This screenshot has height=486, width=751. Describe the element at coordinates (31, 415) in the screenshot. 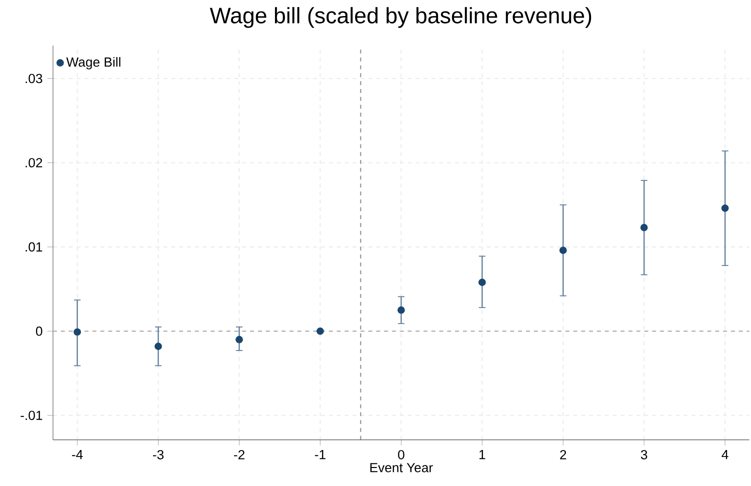

I see `y-tick-label: -.01` at that location.